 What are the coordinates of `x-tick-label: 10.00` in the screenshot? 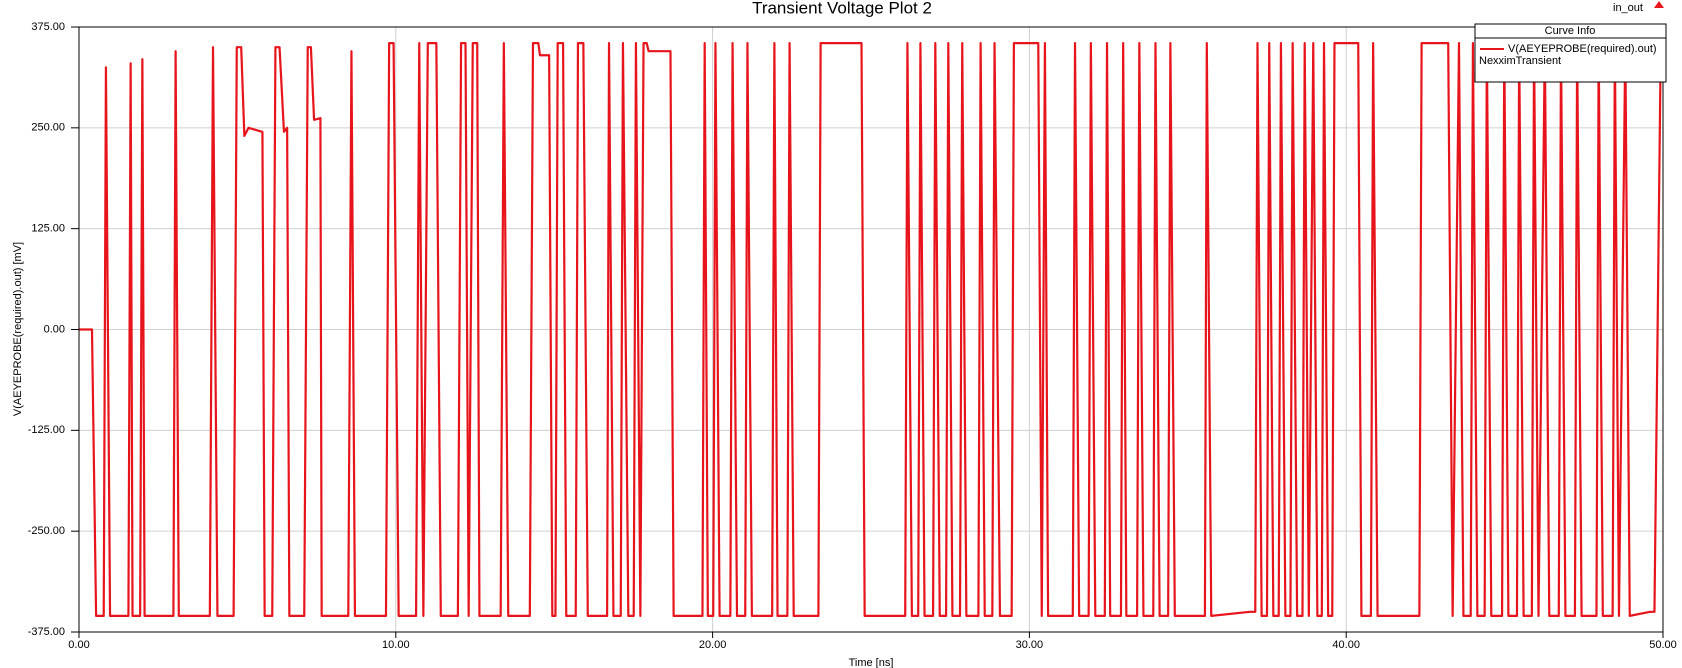 It's located at (396, 645).